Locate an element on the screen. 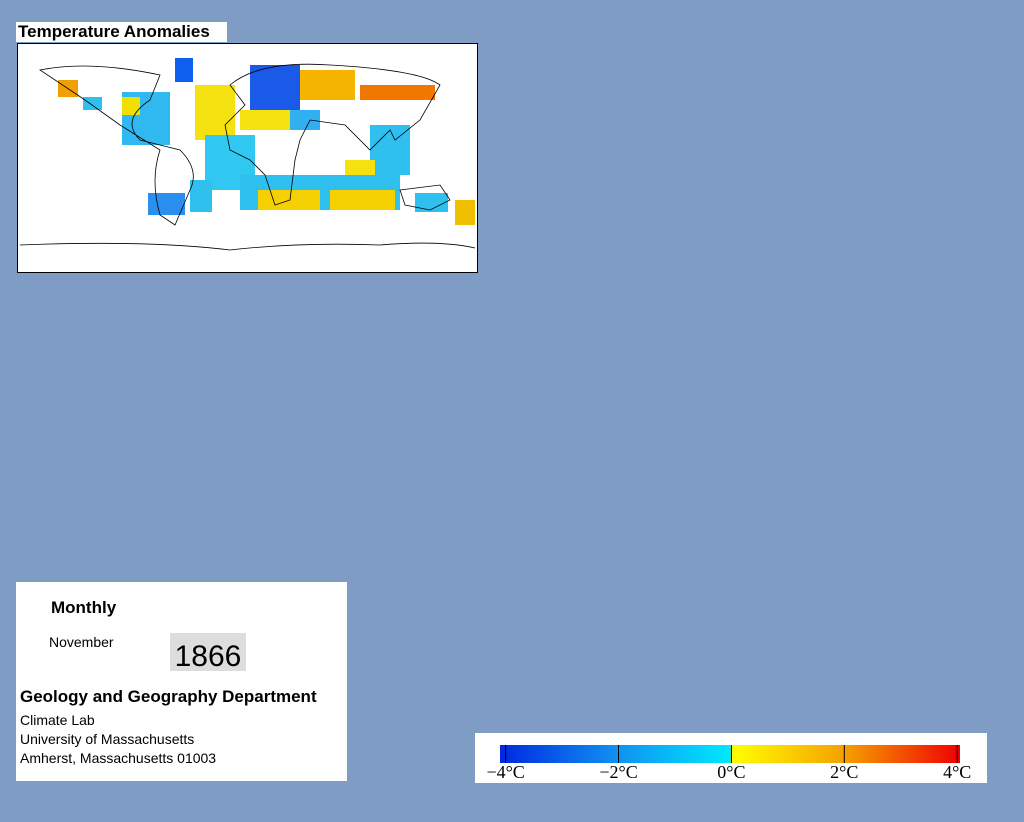 The height and width of the screenshot is (822, 1024). colorbar-tick-label: −2°C is located at coordinates (618, 772).